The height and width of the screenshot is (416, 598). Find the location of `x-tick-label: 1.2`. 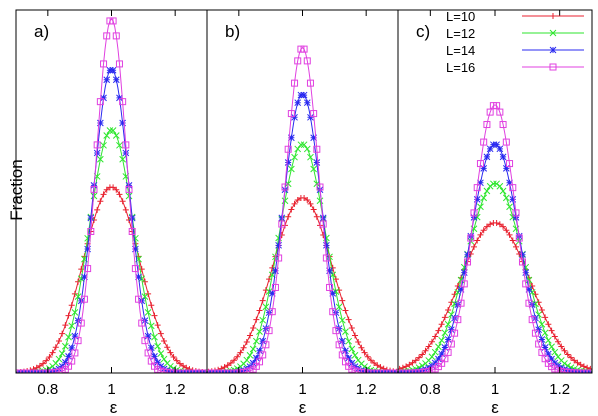

x-tick-label: 1.2 is located at coordinates (175, 389).